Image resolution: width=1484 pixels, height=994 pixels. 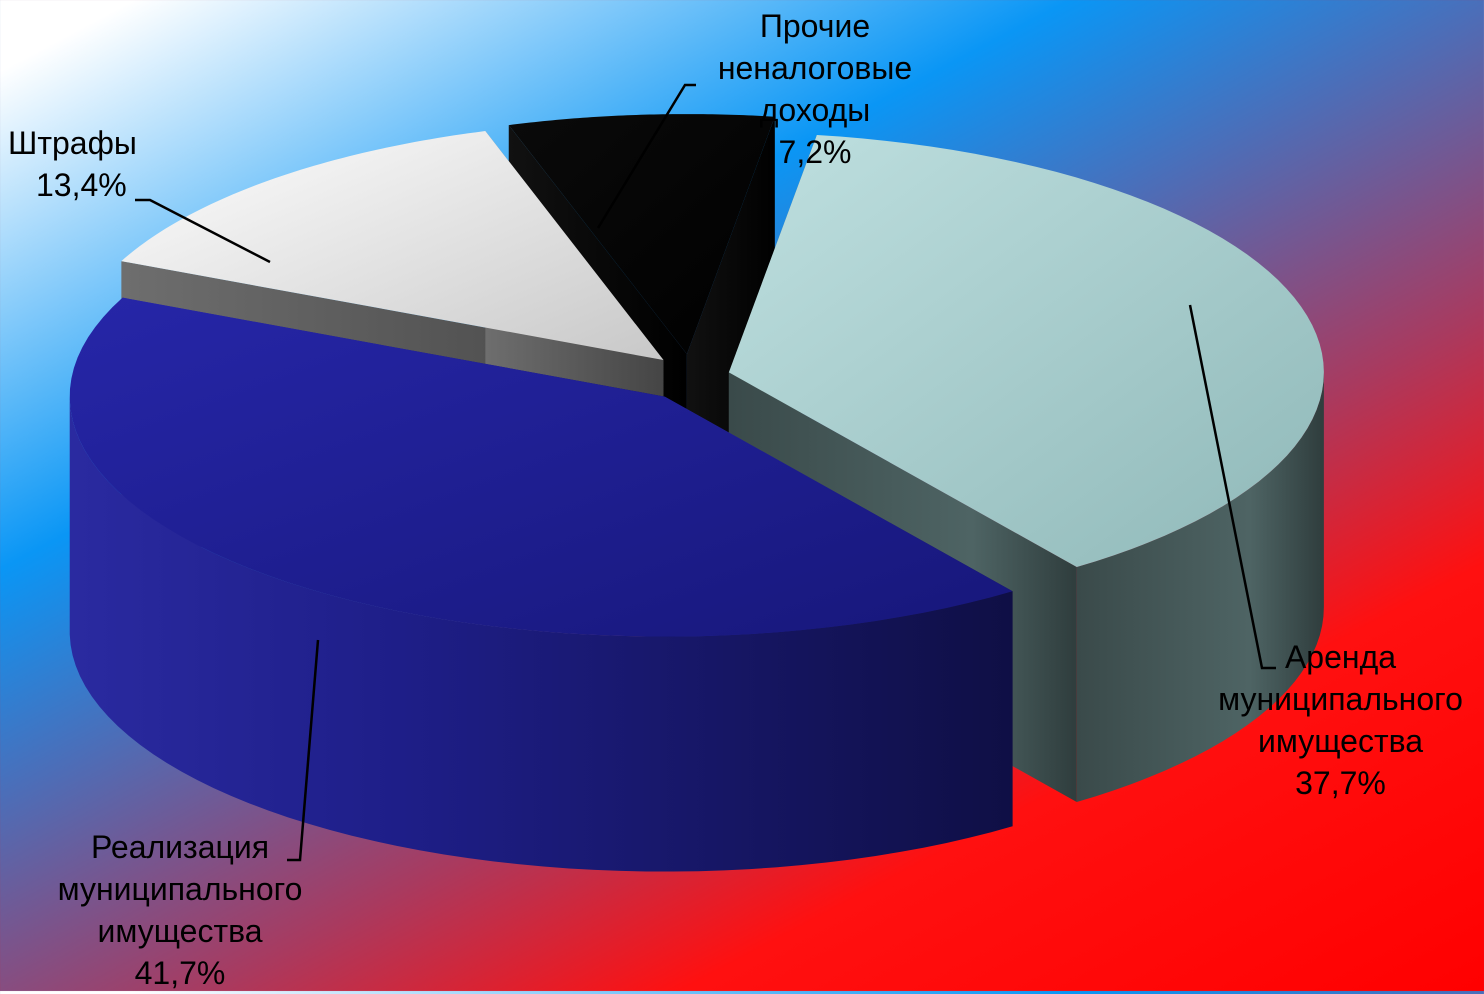 What do you see at coordinates (1340, 657) in the screenshot?
I see `slice-label-line: Аренда` at bounding box center [1340, 657].